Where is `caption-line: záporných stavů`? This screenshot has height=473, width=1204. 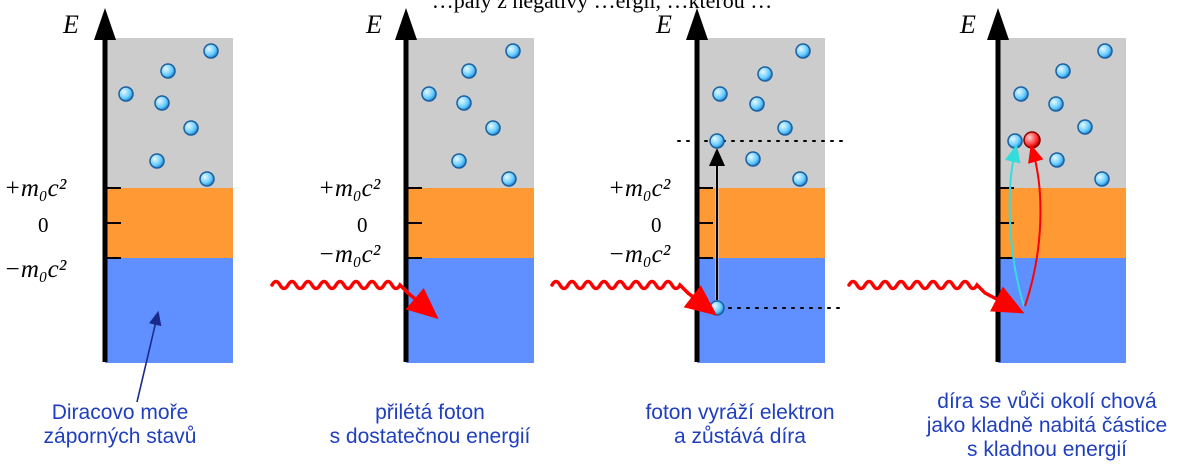 caption-line: záporných stavů is located at coordinates (120, 436).